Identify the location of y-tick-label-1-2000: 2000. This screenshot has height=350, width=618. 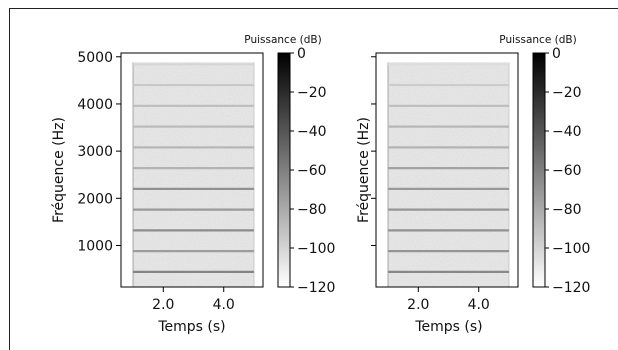
(95, 199).